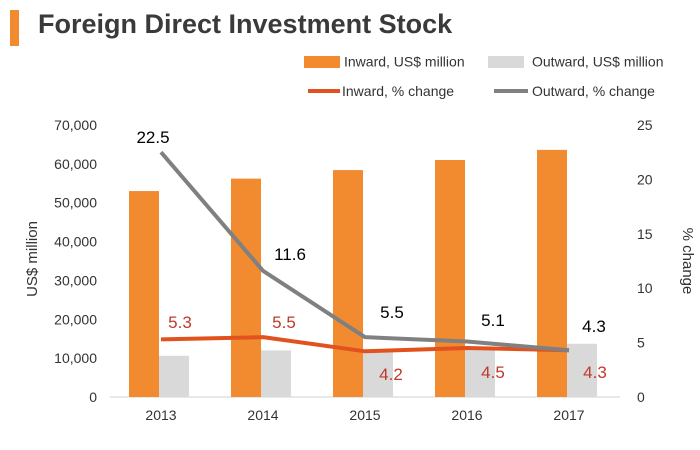 The image size is (700, 450). What do you see at coordinates (645, 288) in the screenshot?
I see `y2-tick-label: 10` at bounding box center [645, 288].